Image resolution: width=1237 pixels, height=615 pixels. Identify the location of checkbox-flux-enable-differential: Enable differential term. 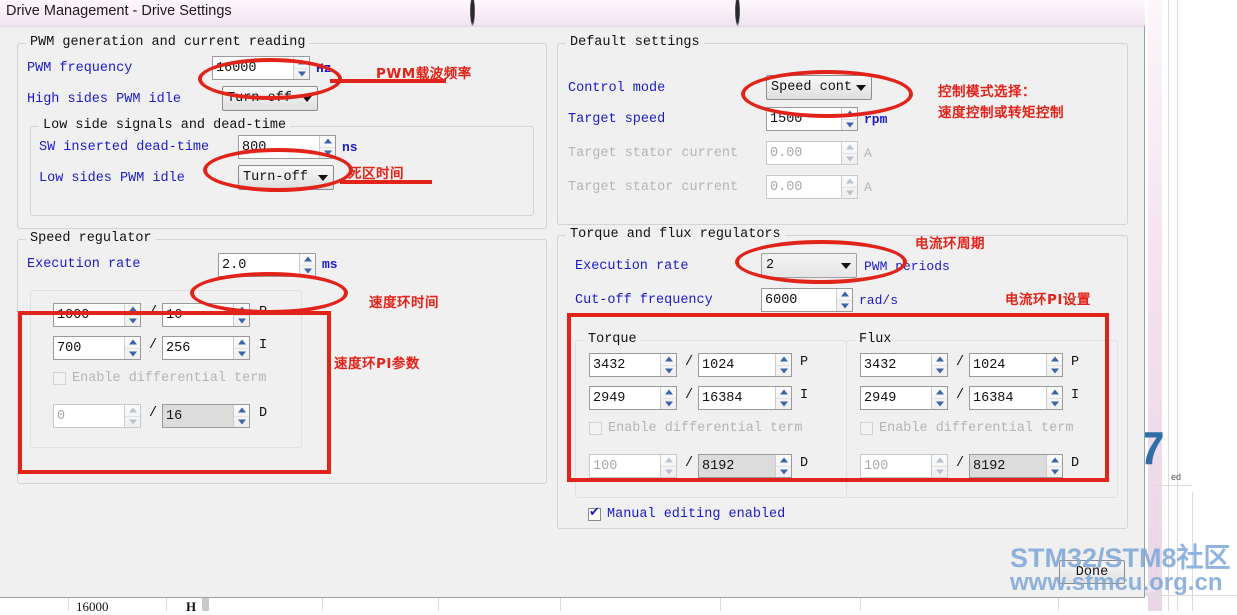
(966, 428).